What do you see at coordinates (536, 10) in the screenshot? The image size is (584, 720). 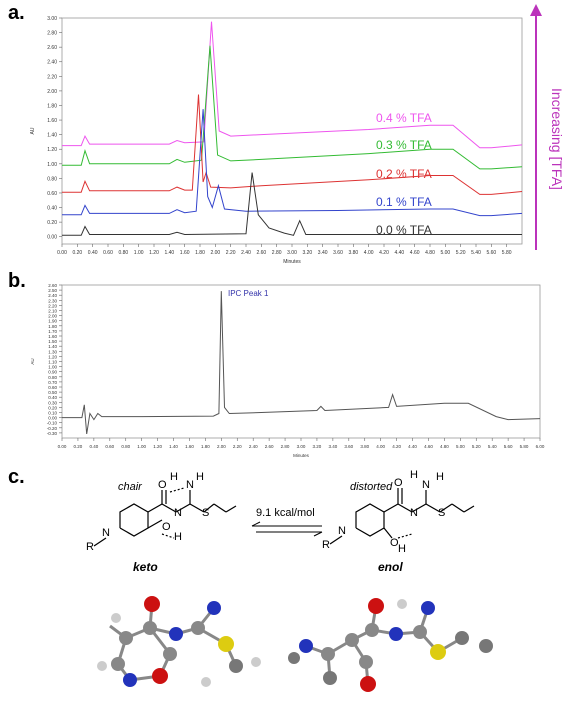 I see `tfa-arrow-head` at bounding box center [536, 10].